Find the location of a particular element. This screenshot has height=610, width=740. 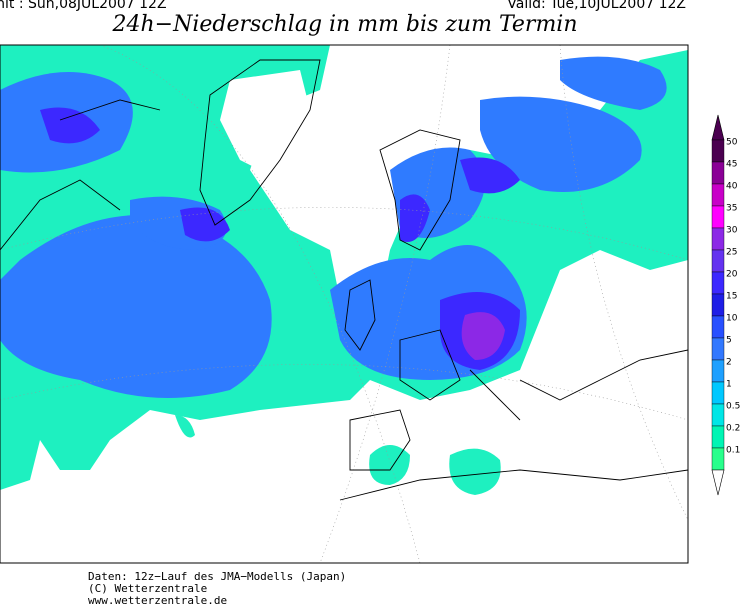

colorbar-label: 10 is located at coordinates (732, 319).